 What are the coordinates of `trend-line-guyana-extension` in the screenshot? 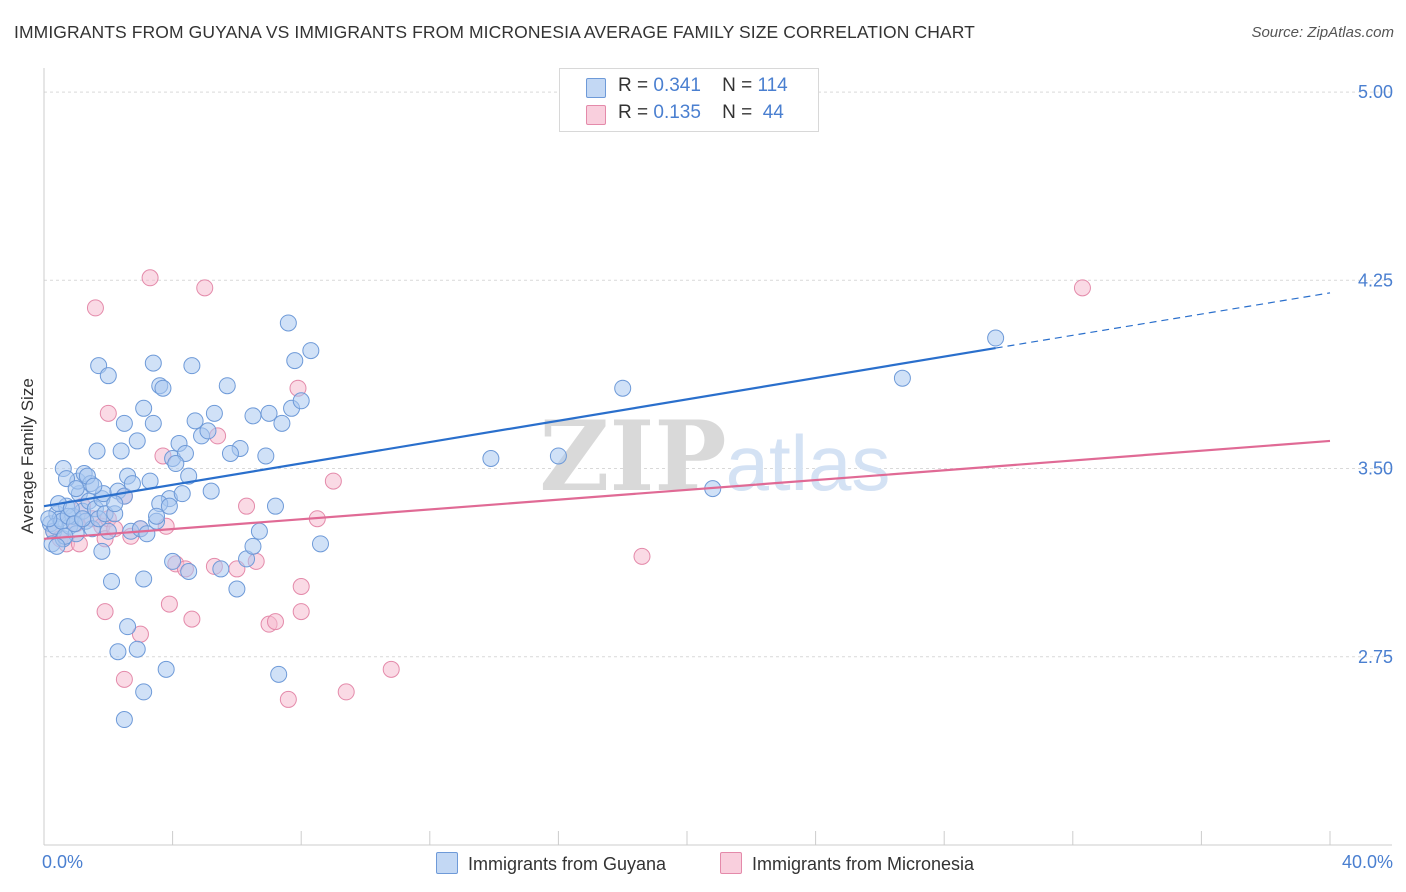 It's located at (1163, 320).